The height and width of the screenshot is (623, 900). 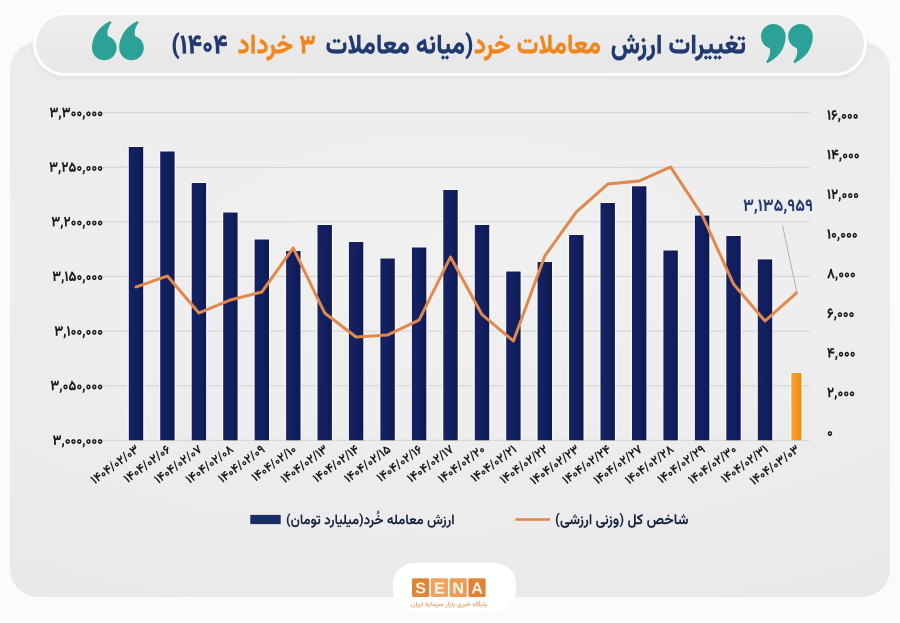 I want to click on svg-text: A, so click(x=477, y=589).